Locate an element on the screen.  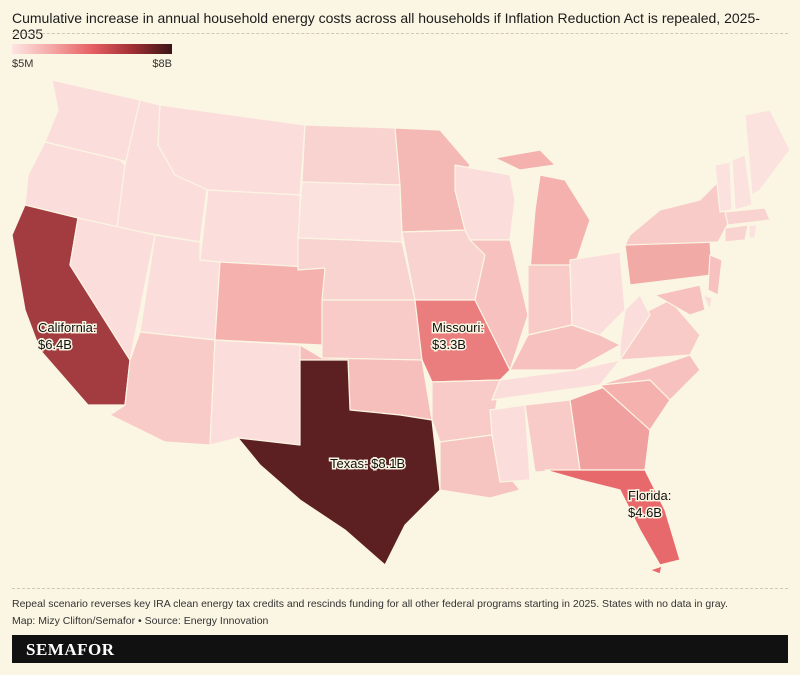
state-oh is located at coordinates (597, 293).